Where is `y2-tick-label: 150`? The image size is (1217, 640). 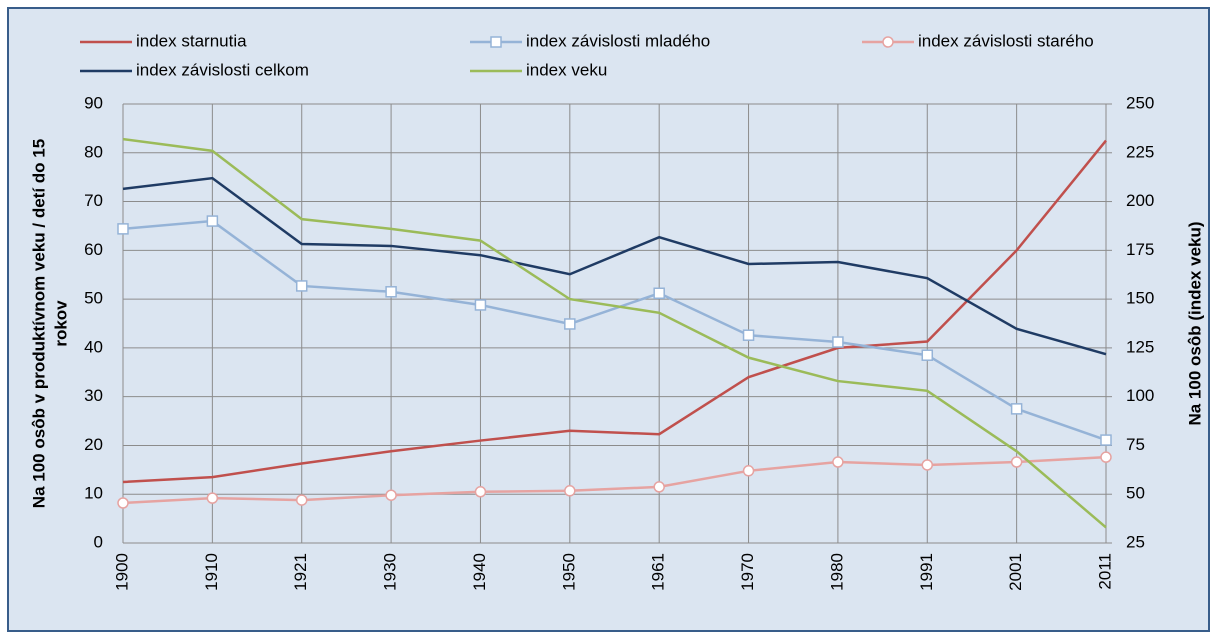
y2-tick-label: 150 is located at coordinates (1140, 298).